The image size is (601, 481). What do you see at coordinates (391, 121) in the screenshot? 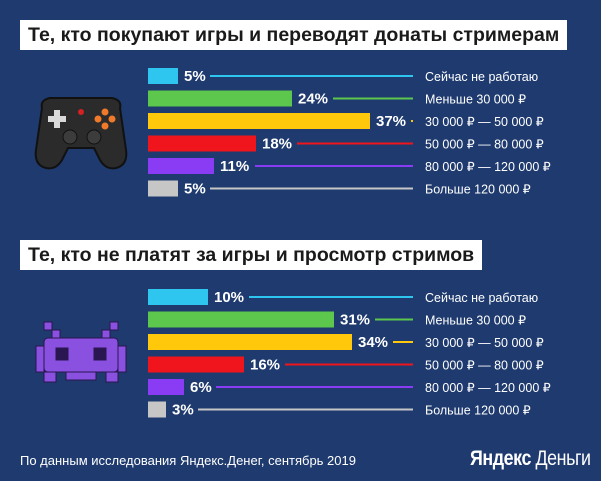
I see `value-label: 37%` at bounding box center [391, 121].